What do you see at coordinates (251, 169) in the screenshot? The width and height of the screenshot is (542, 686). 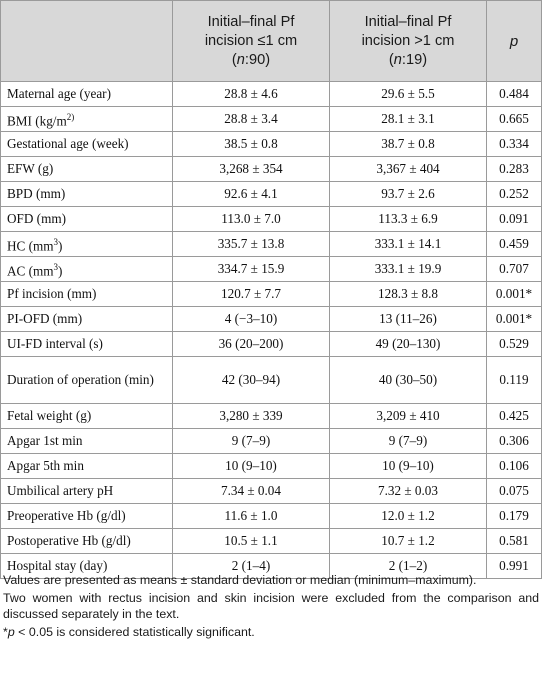 I see `value-small-incision: 3,268 ± 354` at bounding box center [251, 169].